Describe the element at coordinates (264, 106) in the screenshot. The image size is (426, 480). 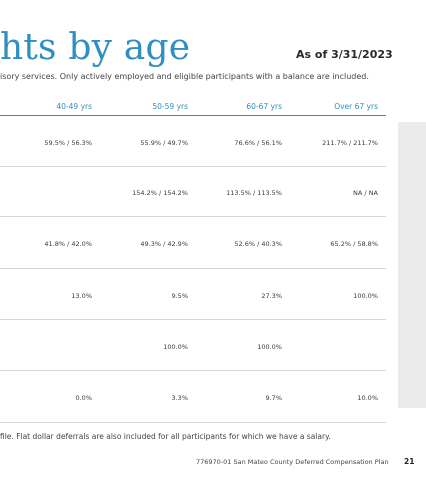
I see `column-header-60-67: 60-67 yrs` at that location.